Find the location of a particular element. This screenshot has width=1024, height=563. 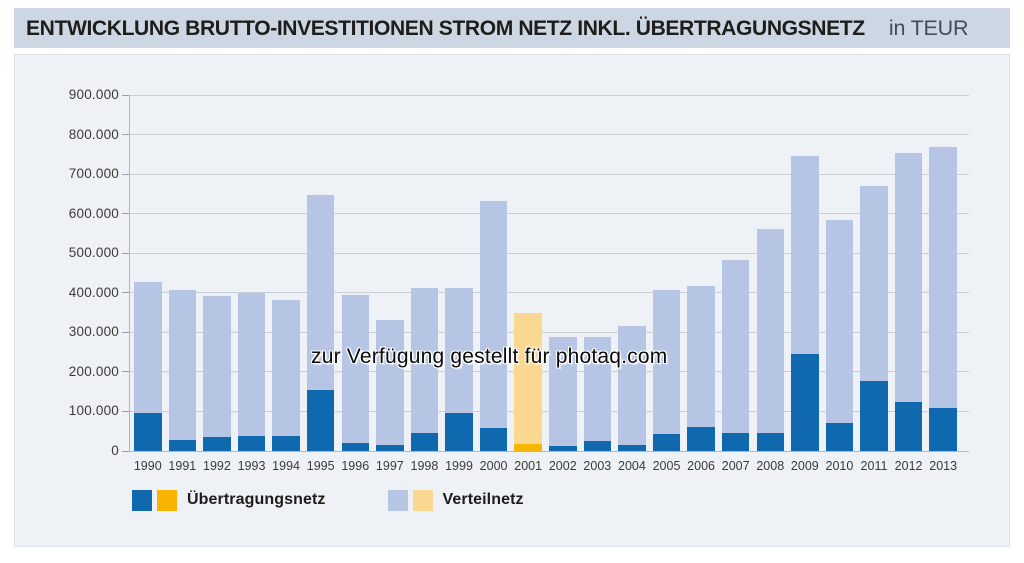

x-axis-label: 1995 is located at coordinates (320, 466).